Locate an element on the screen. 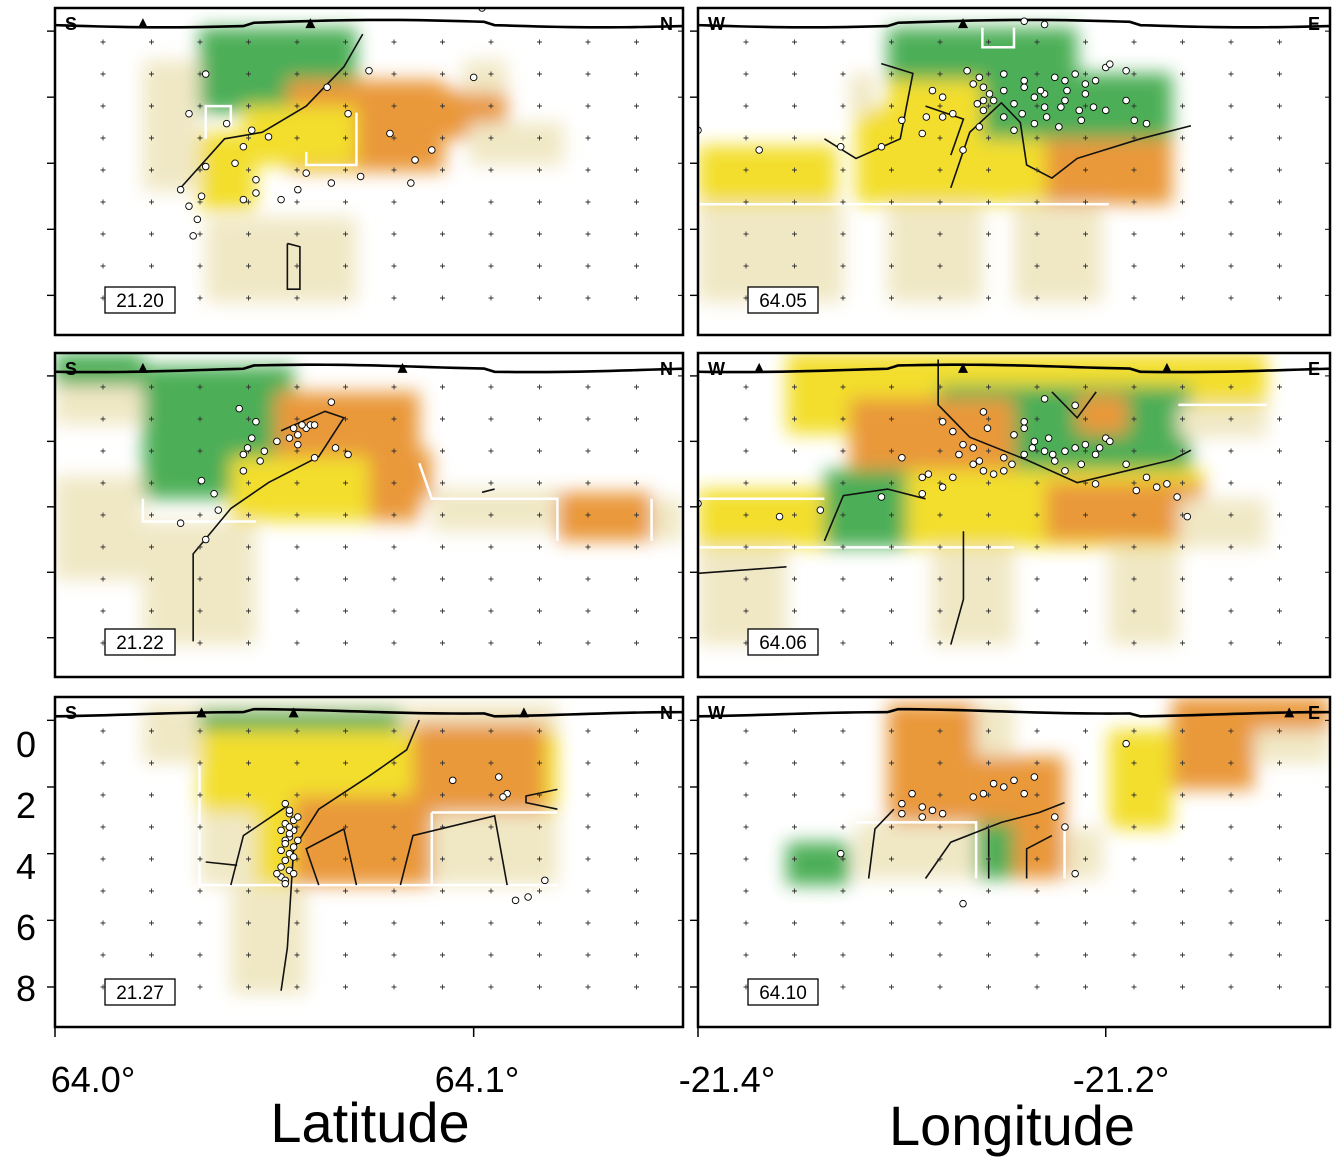  y-tick-8: 8 is located at coordinates (26, 988).